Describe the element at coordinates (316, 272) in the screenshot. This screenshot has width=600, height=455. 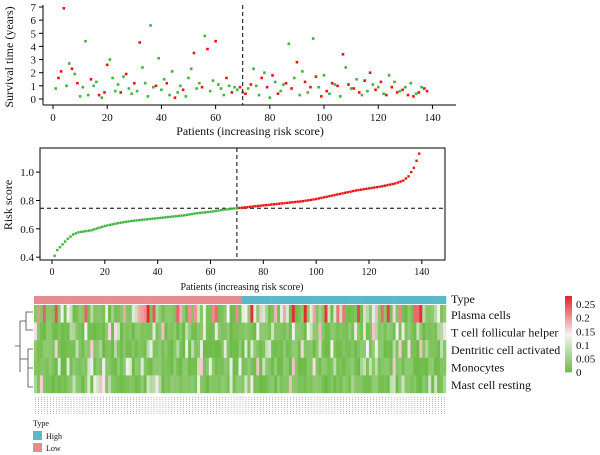
I see `risk-x-tick-label: 100` at that location.